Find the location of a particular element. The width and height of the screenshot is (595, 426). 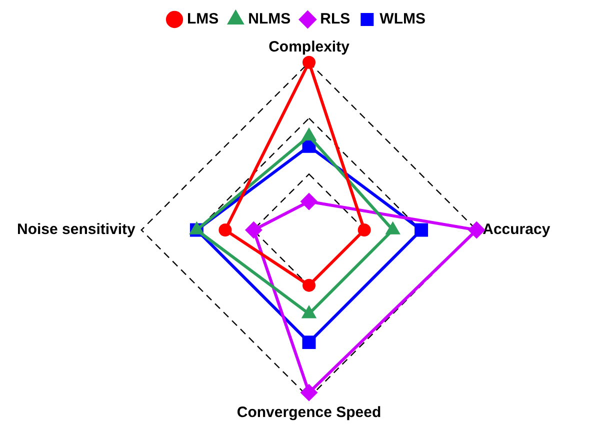

spoke-label: Noise sensitivity is located at coordinates (76, 229).